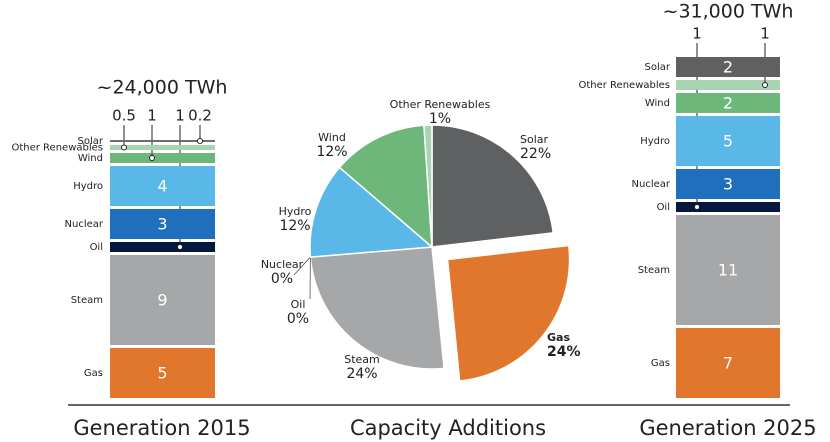 The image size is (830, 442). What do you see at coordinates (728, 12) in the screenshot?
I see `chart-subtitle: ~31,000 TWh` at bounding box center [728, 12].